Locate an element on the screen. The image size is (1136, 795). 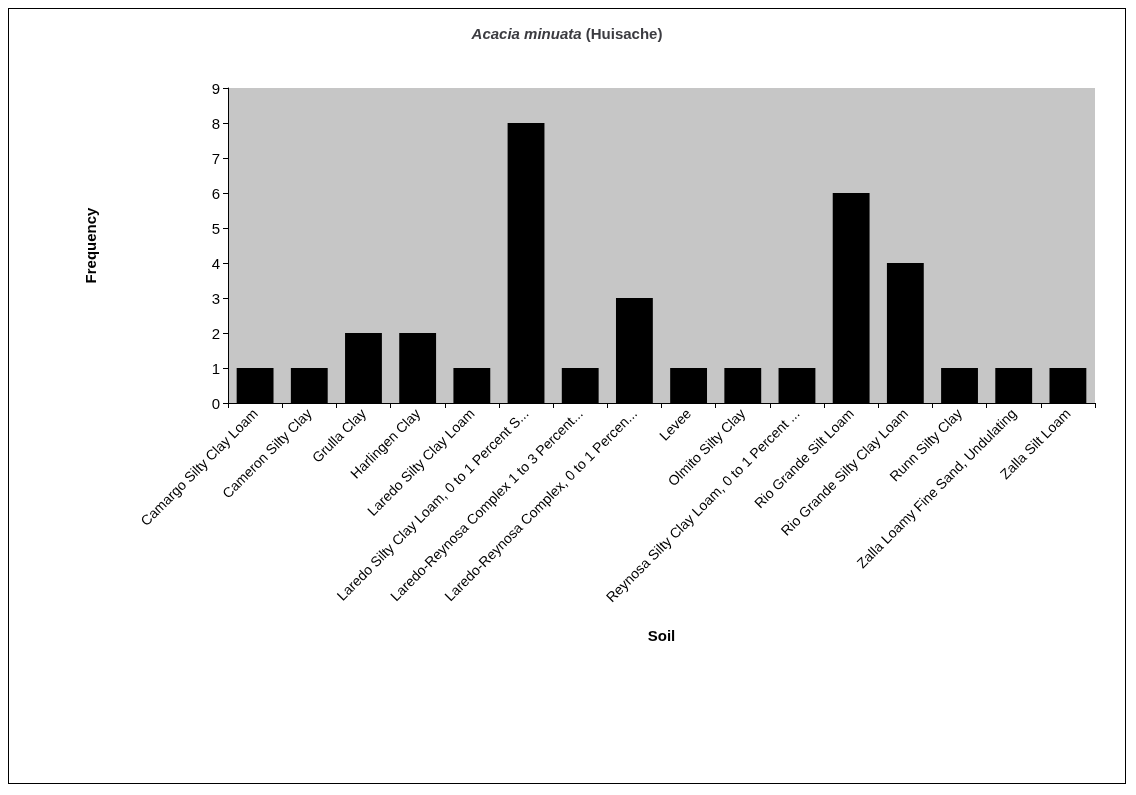
y-tick-label: 9 is located at coordinates (215, 88).